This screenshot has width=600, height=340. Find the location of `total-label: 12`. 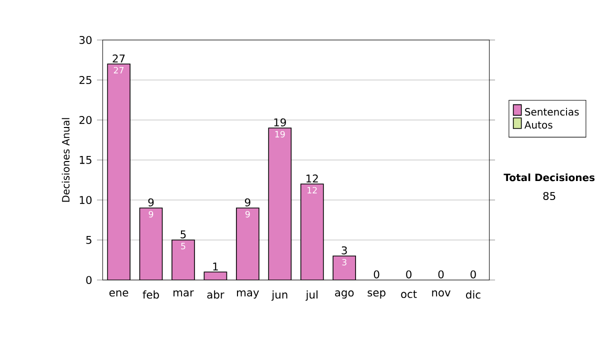

total-label: 12 is located at coordinates (312, 178).